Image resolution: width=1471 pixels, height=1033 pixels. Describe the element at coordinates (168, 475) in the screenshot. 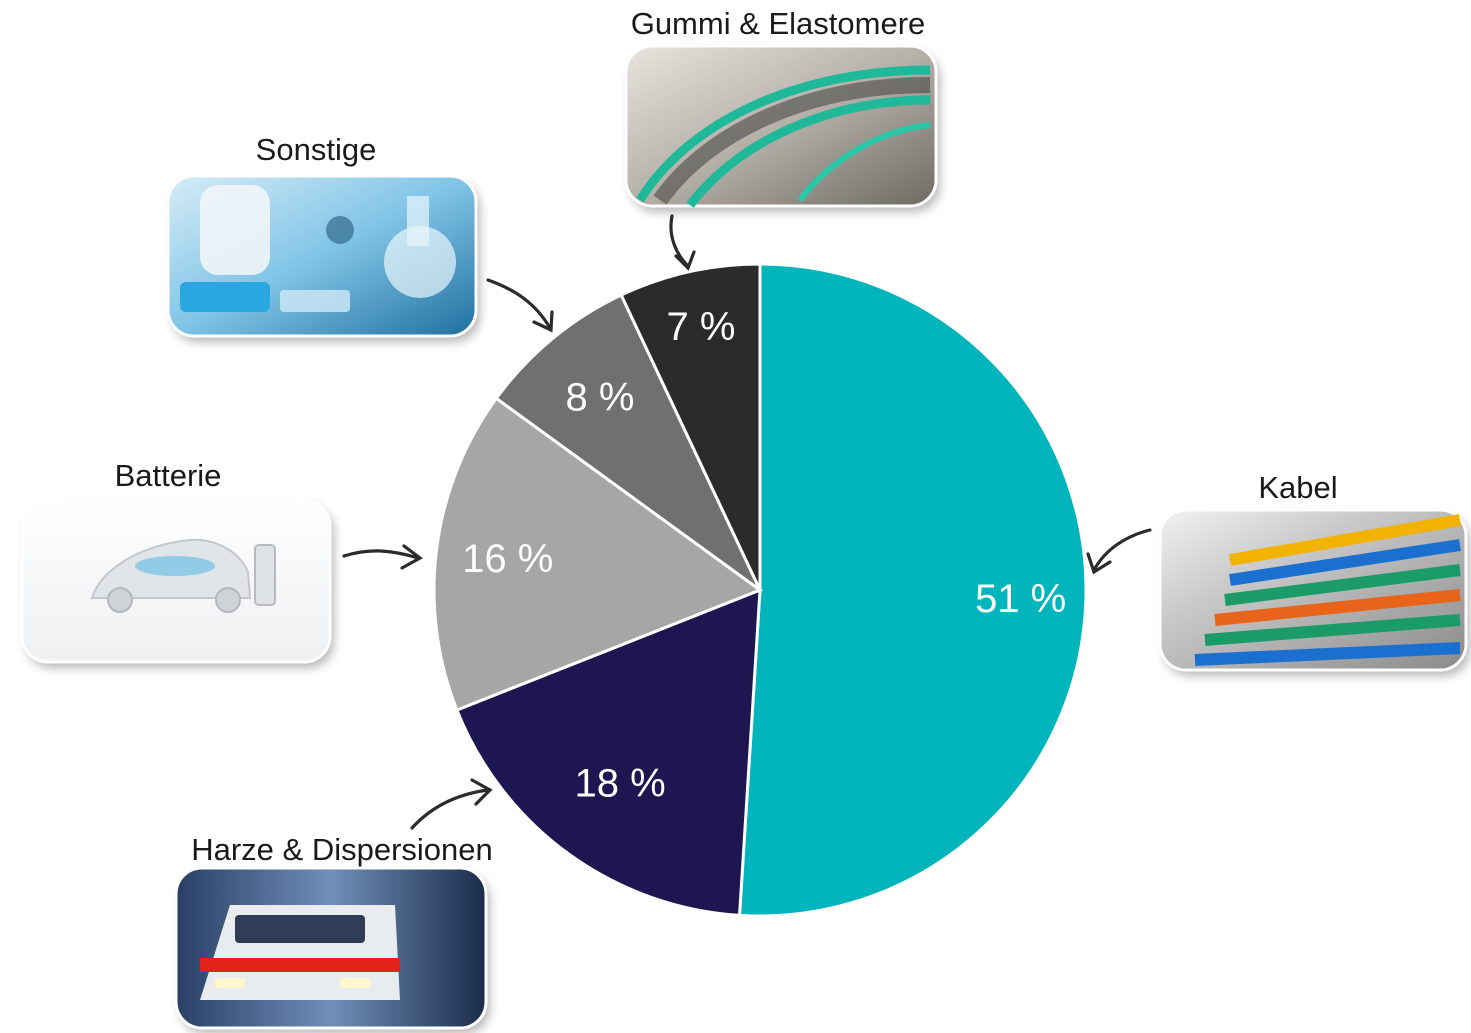

I see `category-label-batterie: Batterie` at that location.